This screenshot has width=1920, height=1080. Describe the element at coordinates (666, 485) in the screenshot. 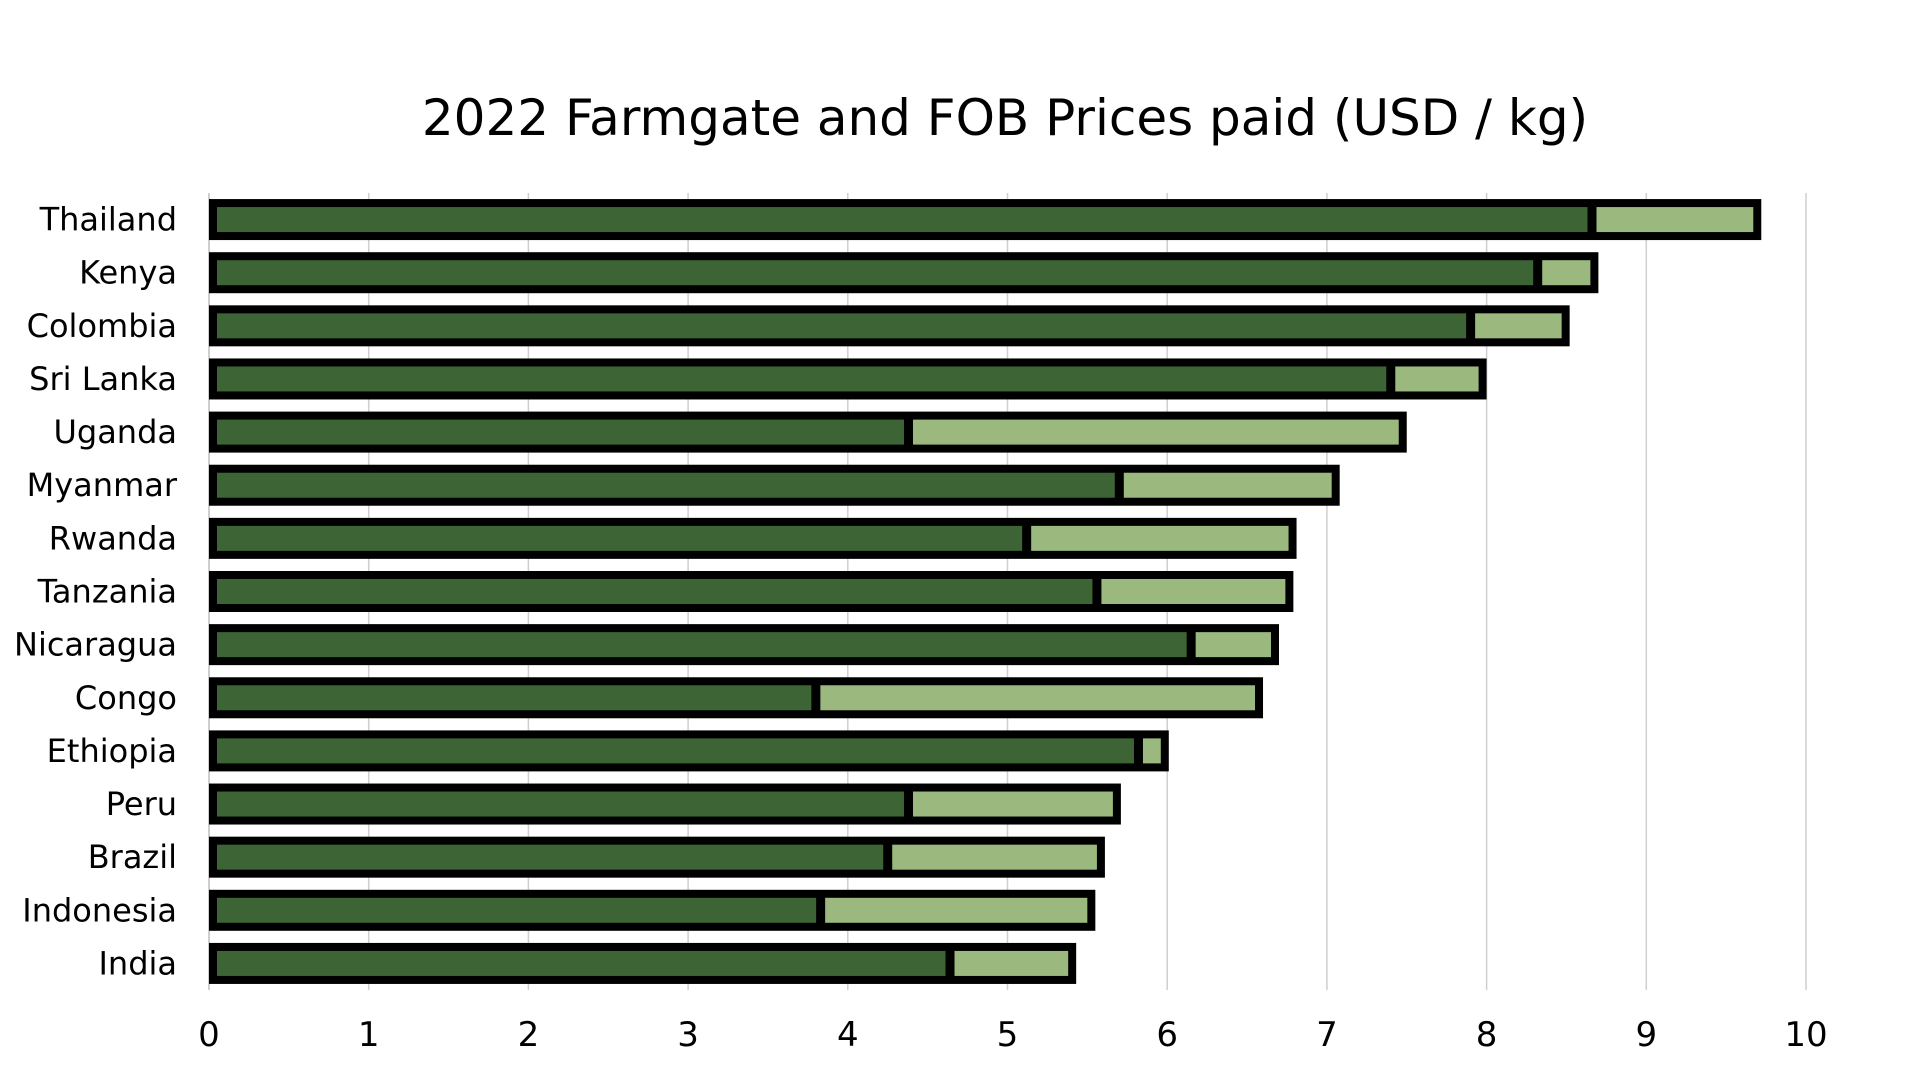

I see `bar-segment-dark-myanmar` at that location.